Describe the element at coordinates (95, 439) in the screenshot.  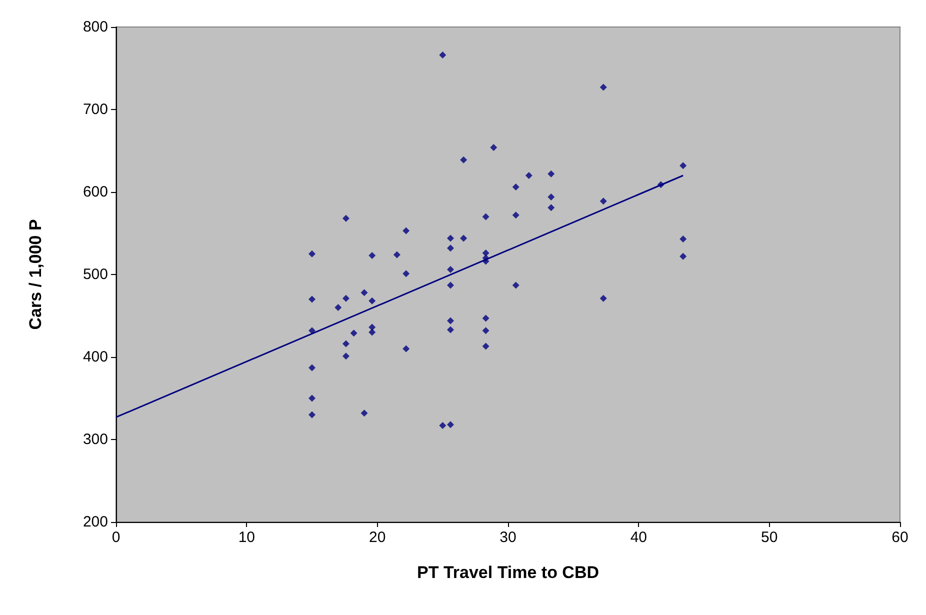
I see `y-tick-label: 300` at that location.